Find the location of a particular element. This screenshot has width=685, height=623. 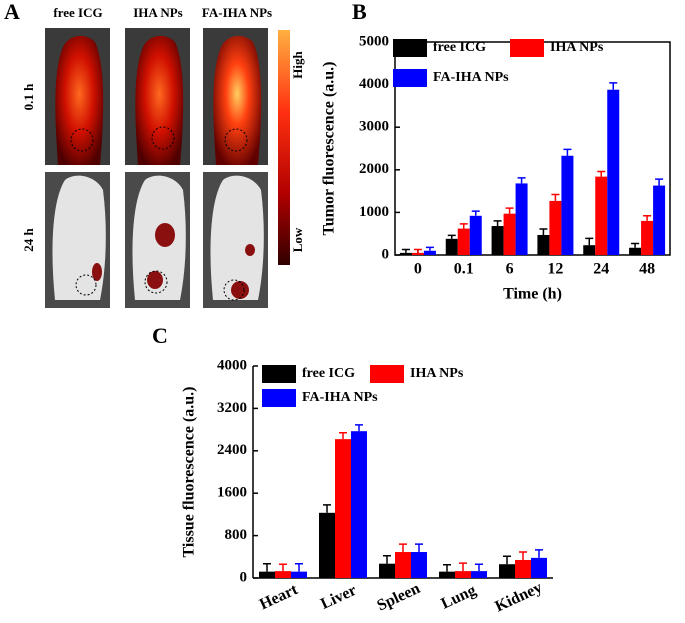

y-tick-label: 4000 is located at coordinates (232, 365).